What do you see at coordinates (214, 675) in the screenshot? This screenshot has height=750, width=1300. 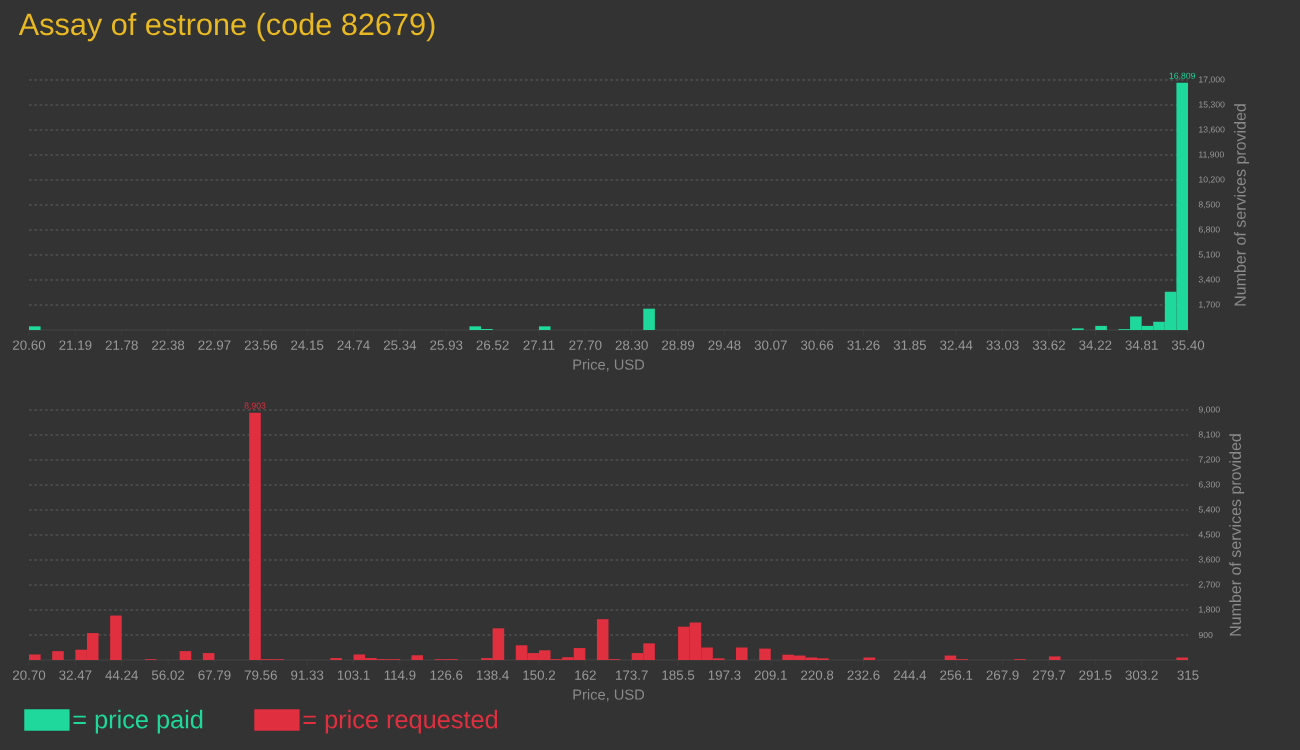 I see `x-tick-label: 67.79` at bounding box center [214, 675].